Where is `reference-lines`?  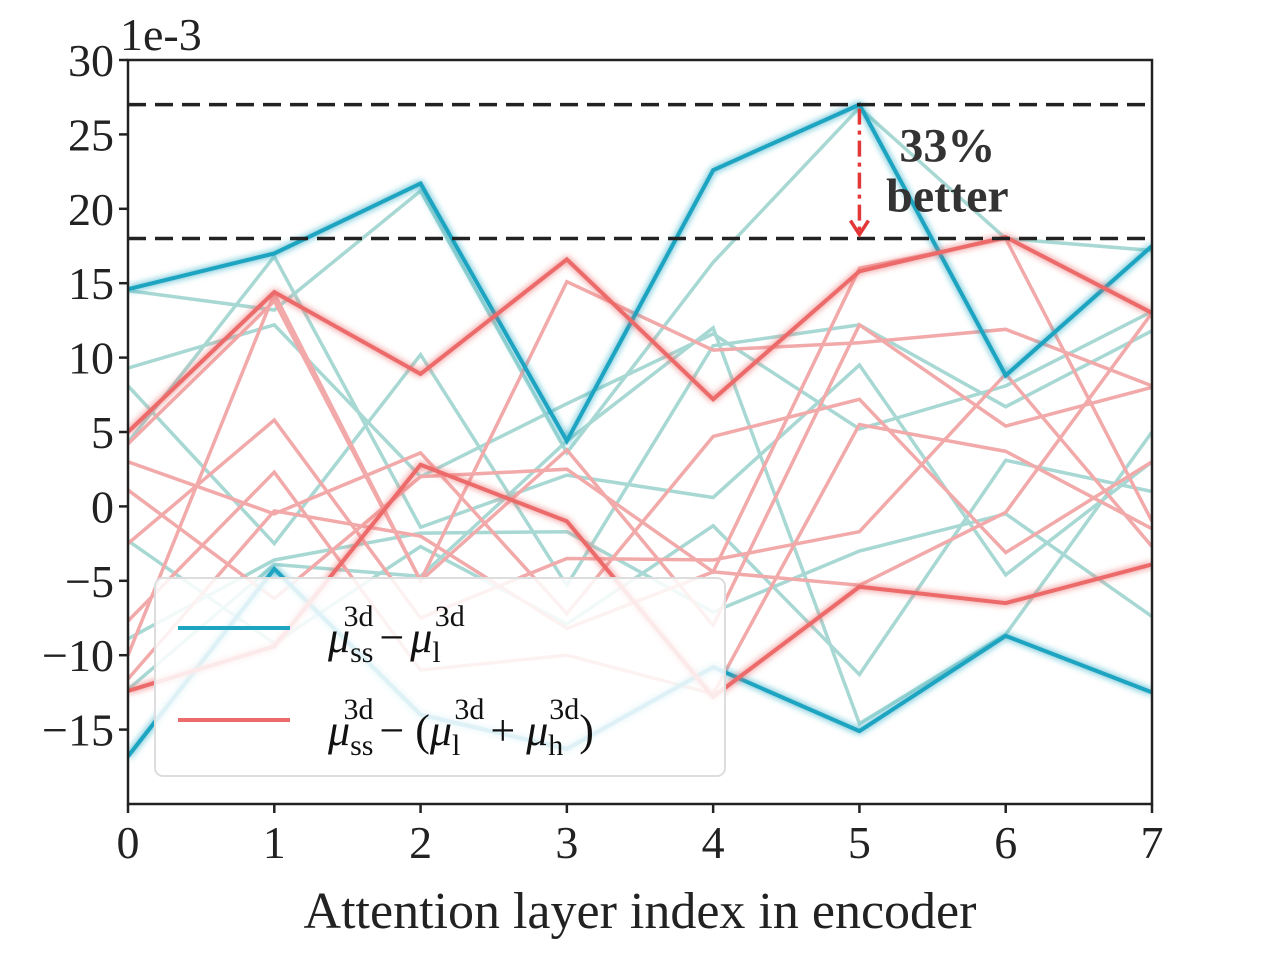 reference-lines is located at coordinates (640, 171).